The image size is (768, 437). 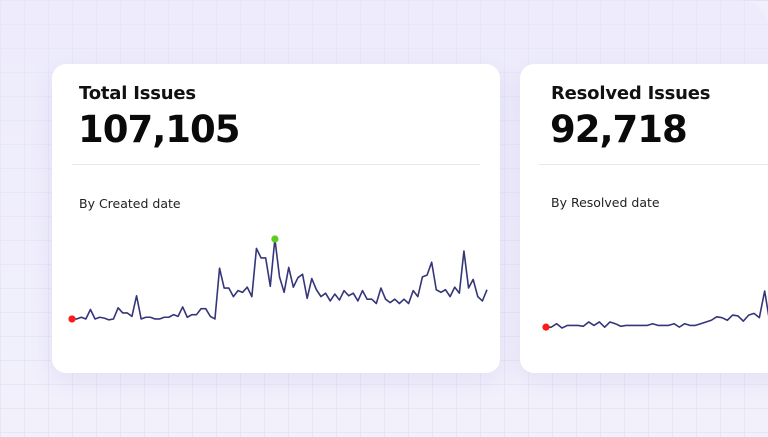 I want to click on created-date-sparkline, so click(x=278, y=279).